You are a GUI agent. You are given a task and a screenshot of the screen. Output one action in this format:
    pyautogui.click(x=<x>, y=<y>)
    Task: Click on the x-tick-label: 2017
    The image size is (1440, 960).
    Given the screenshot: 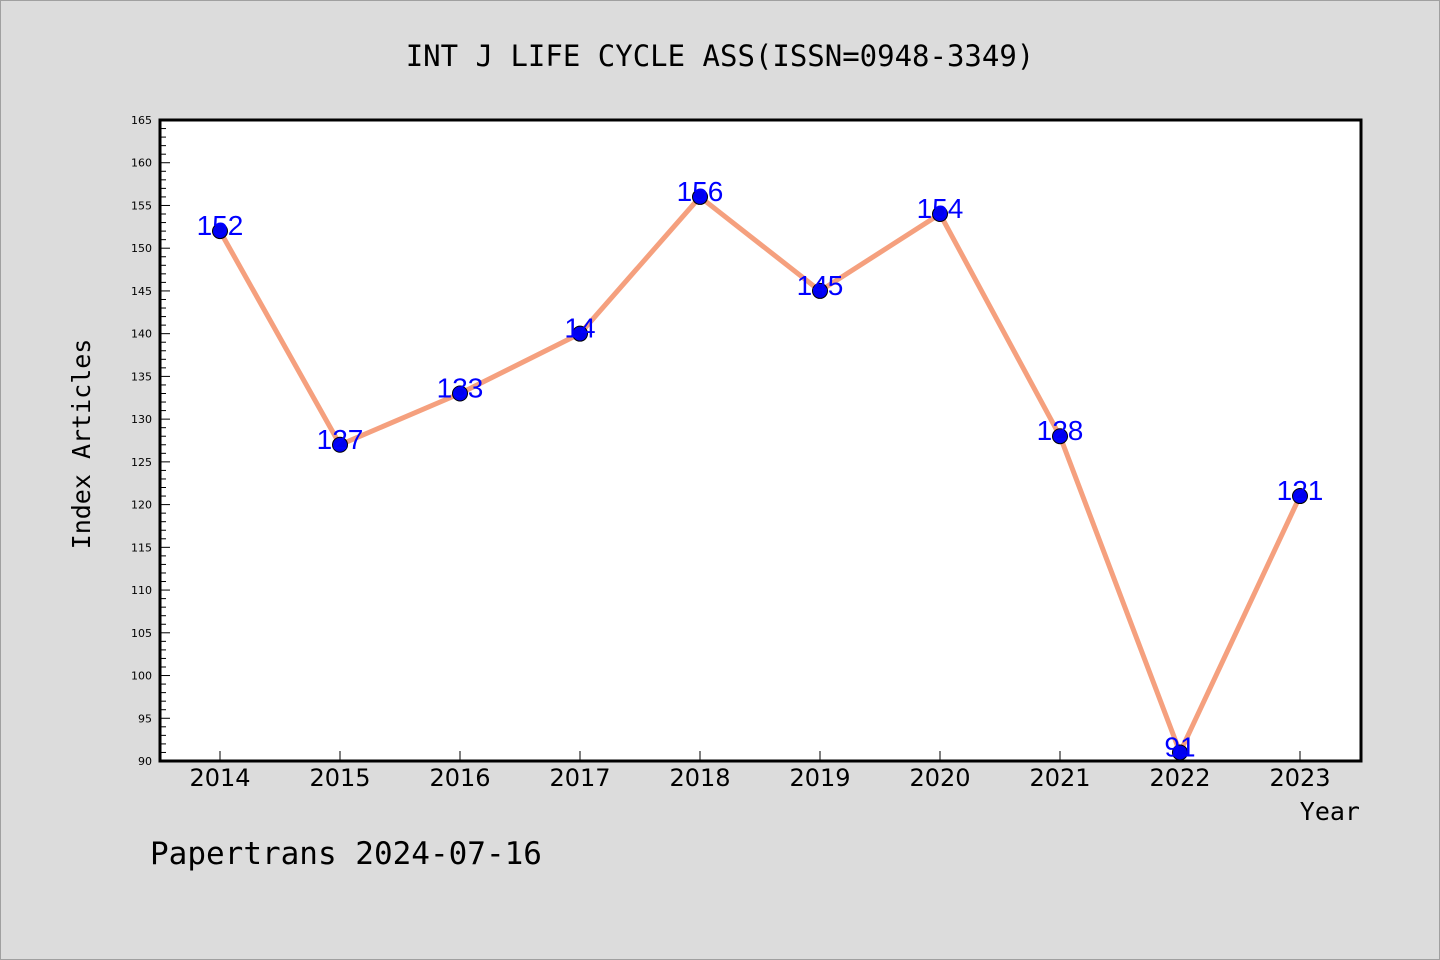 What is the action you would take?
    pyautogui.click(x=579, y=778)
    